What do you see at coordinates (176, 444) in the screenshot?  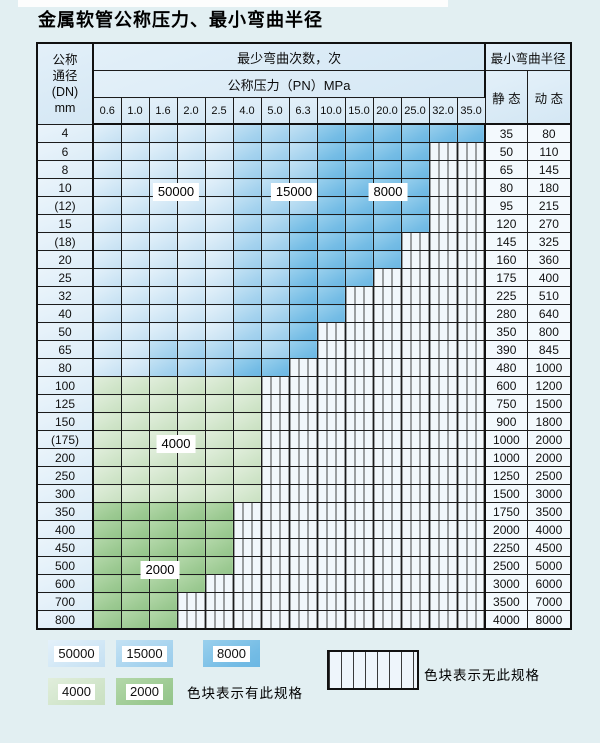 I see `cycle-count-label: 4000` at bounding box center [176, 444].